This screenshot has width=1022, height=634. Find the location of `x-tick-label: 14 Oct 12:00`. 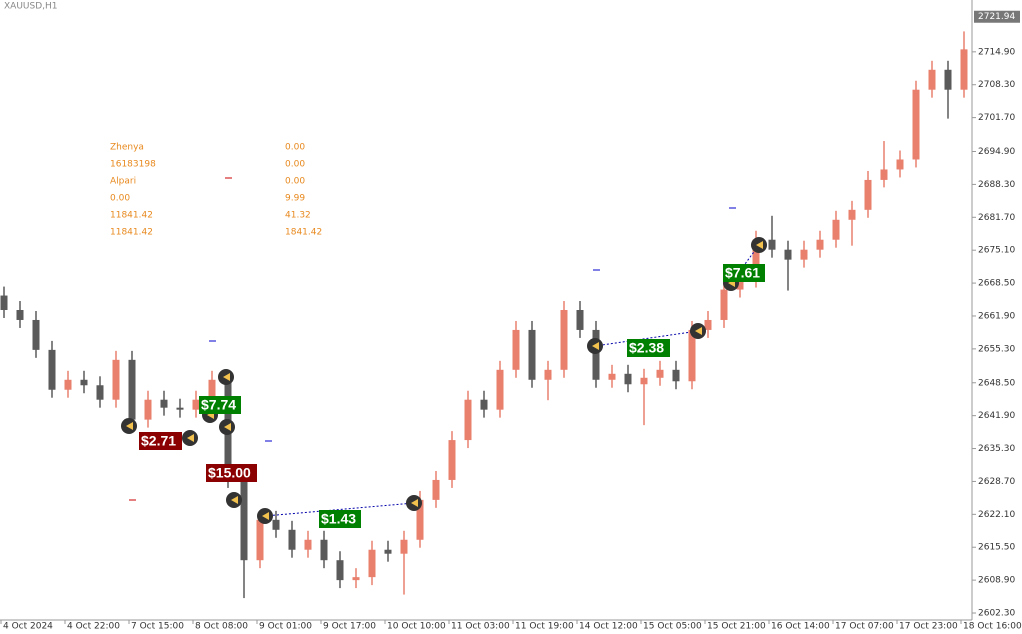

x-tick-label: 14 Oct 12:00 is located at coordinates (608, 627).